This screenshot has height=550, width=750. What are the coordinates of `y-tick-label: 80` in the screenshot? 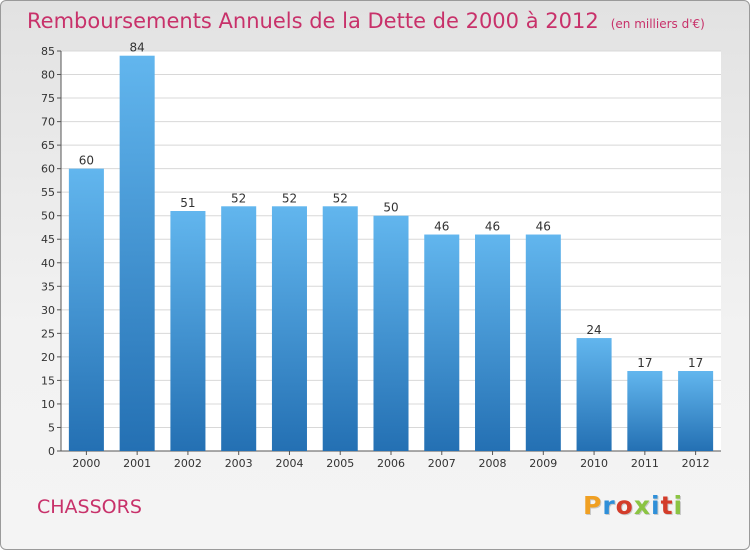 It's located at (48, 75).